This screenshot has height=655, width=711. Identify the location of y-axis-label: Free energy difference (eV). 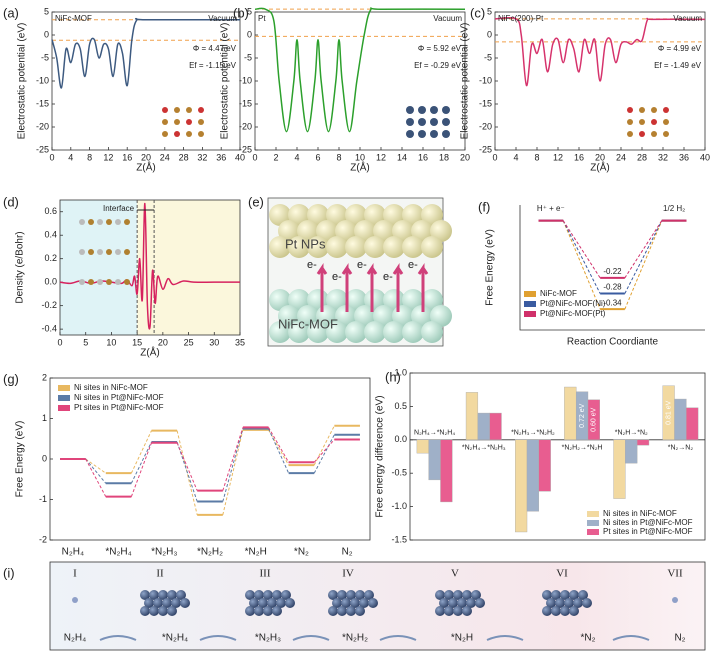
(380, 456).